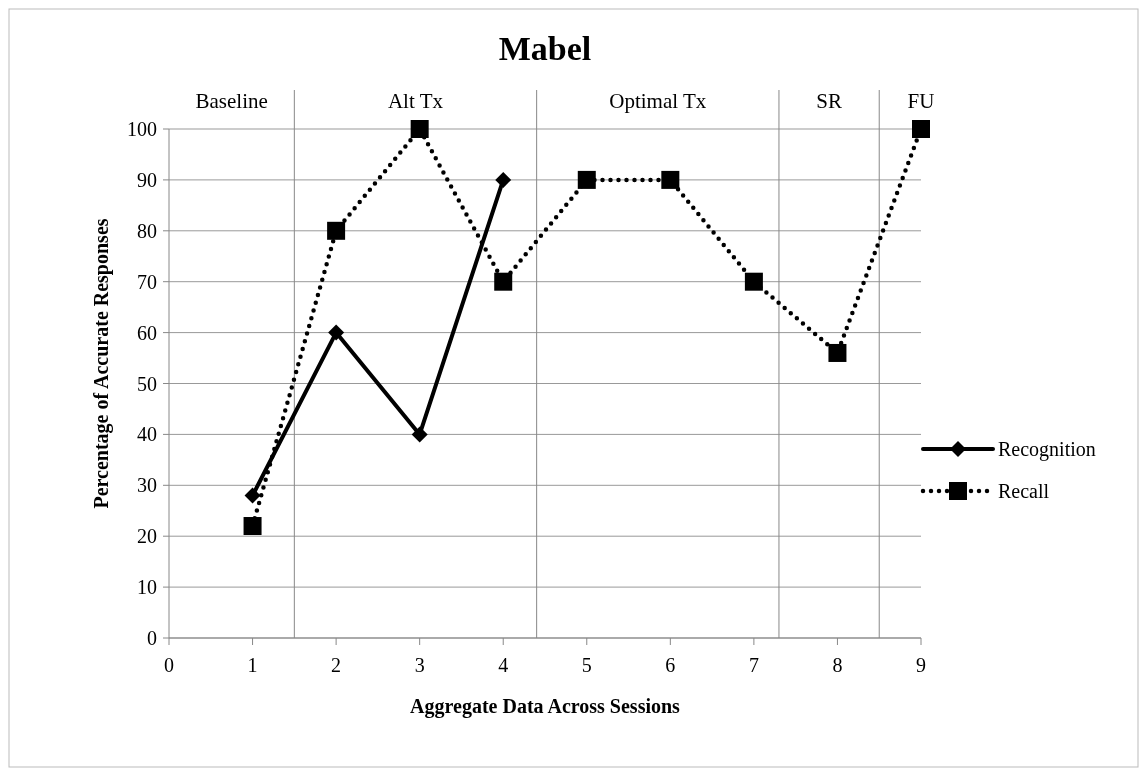 The width and height of the screenshot is (1143, 768). What do you see at coordinates (147, 332) in the screenshot?
I see `y-tick-label: 60` at bounding box center [147, 332].